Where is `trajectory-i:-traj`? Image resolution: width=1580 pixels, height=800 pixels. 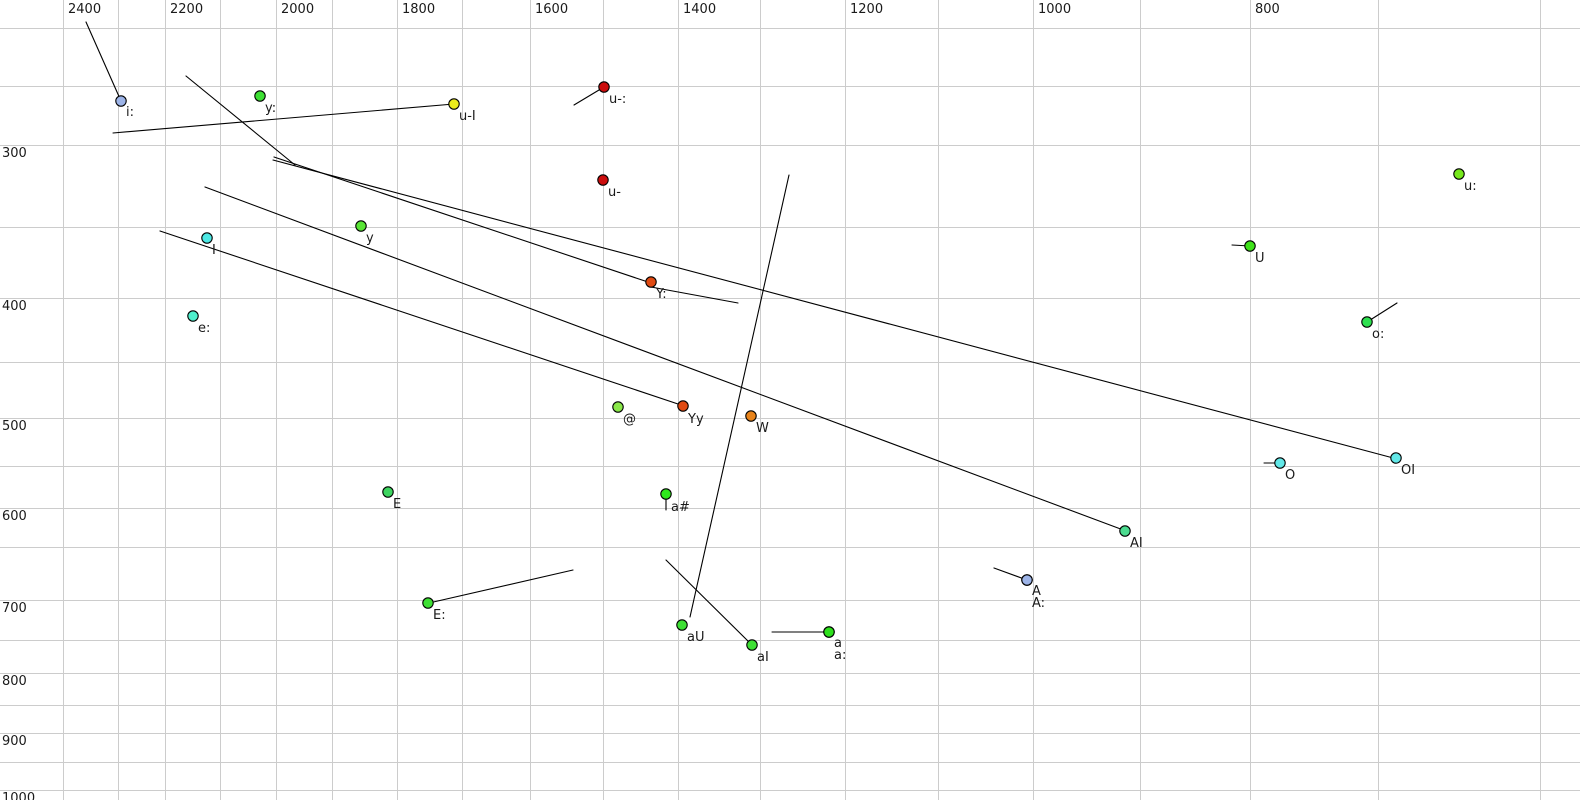 trajectory-i:-traj is located at coordinates (103, 61).